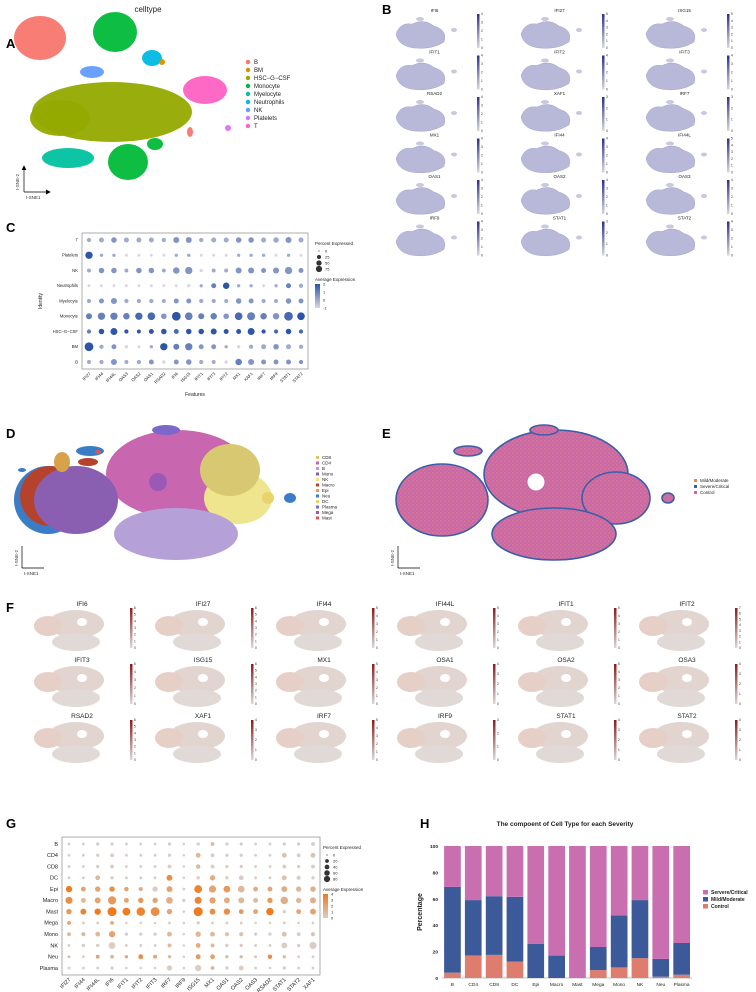  Describe the element at coordinates (83, 911) in the screenshot. I see `dot-mast-ifi44` at that location.